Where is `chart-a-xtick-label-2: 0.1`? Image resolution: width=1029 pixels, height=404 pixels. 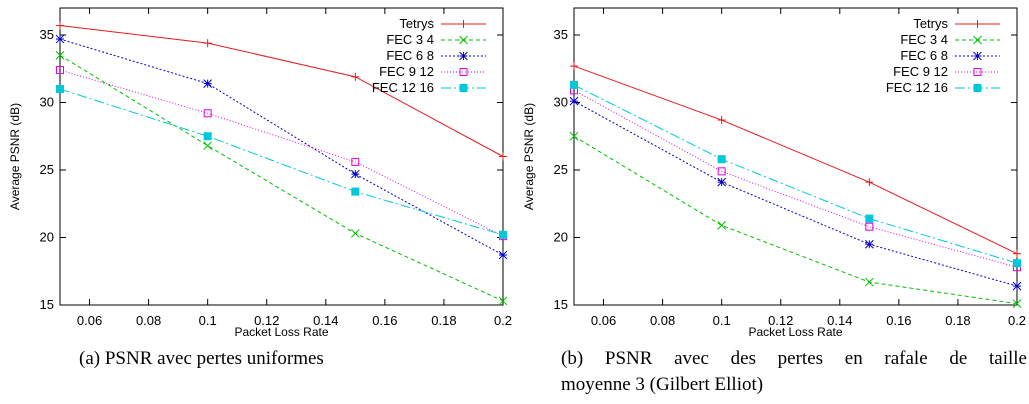
chart-a-xtick-label-2: 0.1 is located at coordinates (208, 320).